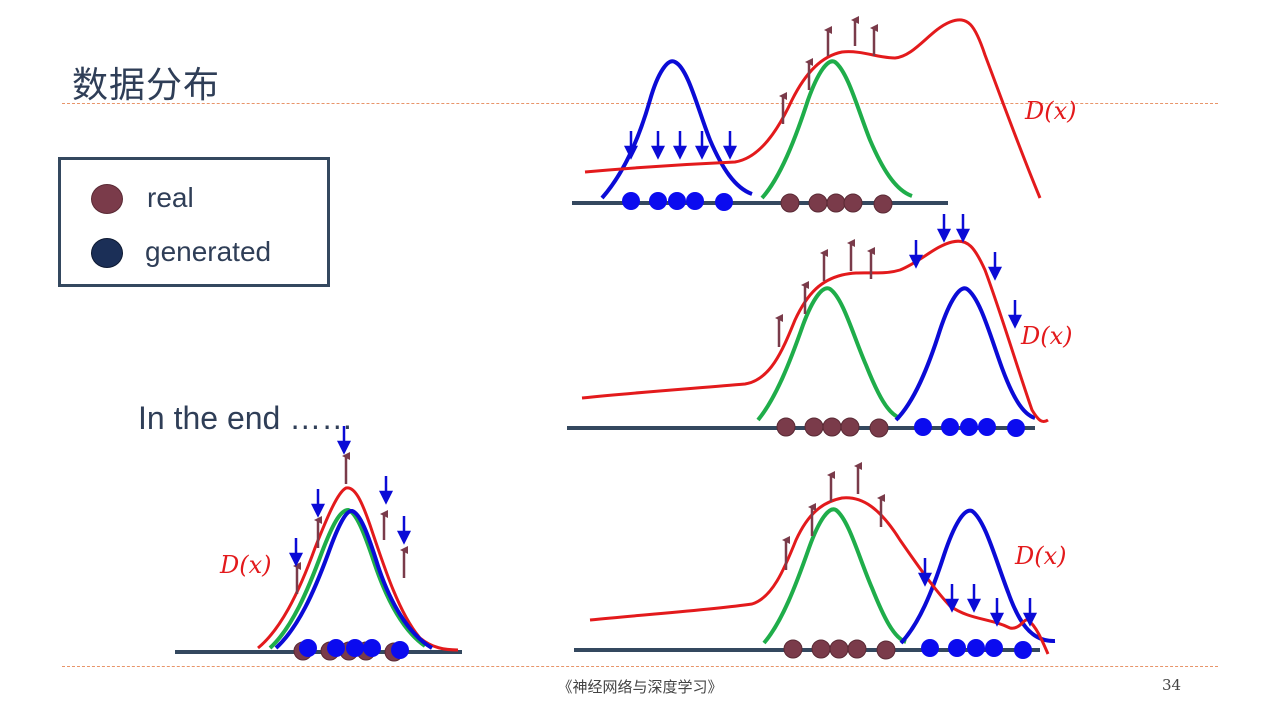 The width and height of the screenshot is (1280, 720). What do you see at coordinates (640, 687) in the screenshot?
I see `footer-book-title: 《神经网络与深度学习》` at bounding box center [640, 687].